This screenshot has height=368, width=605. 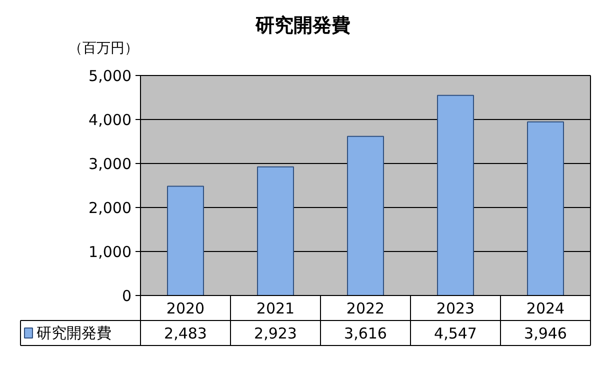 What do you see at coordinates (110, 252) in the screenshot?
I see `y-tick-label: 1,000` at bounding box center [110, 252].